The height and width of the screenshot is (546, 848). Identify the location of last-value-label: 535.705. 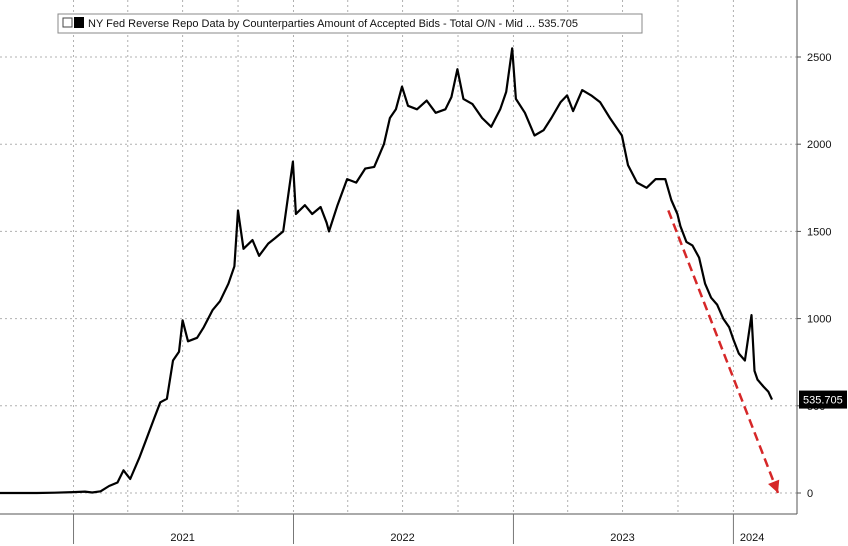
(823, 401).